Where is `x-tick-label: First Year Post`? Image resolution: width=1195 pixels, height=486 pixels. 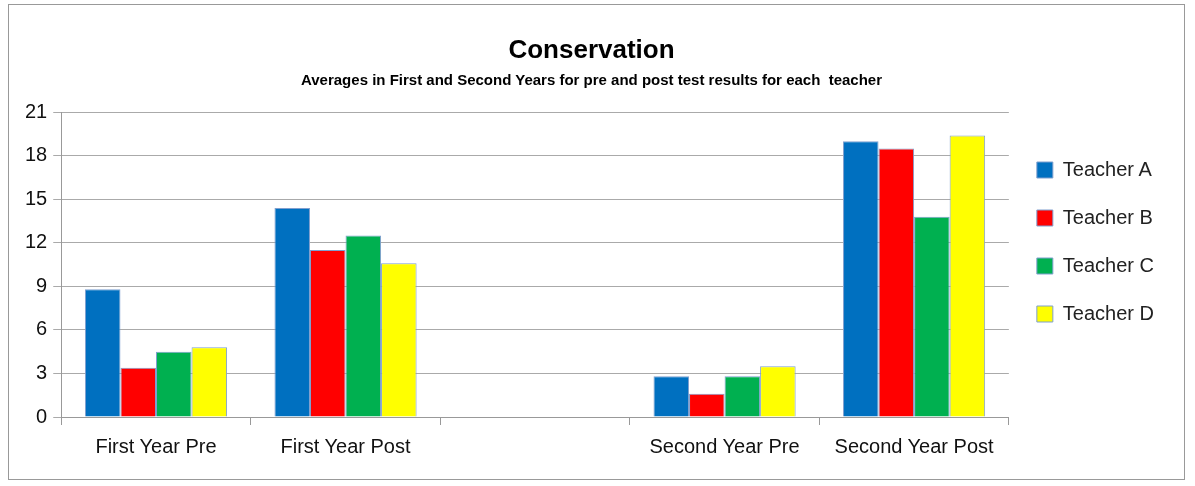 x-tick-label: First Year Post is located at coordinates (345, 445).